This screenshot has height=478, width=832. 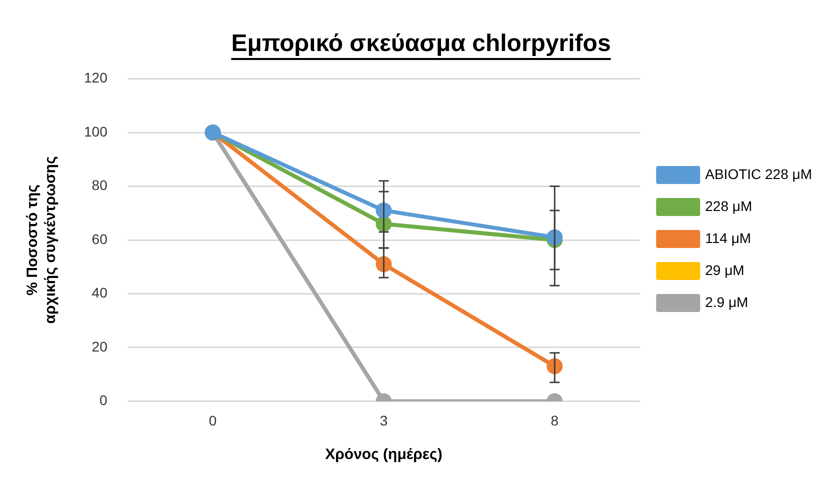 I want to click on y-tick-label: 40, so click(x=100, y=292).